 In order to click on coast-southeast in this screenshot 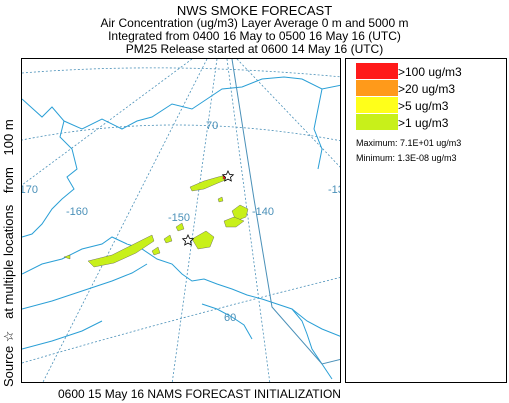, I will do `click(312, 344)`.